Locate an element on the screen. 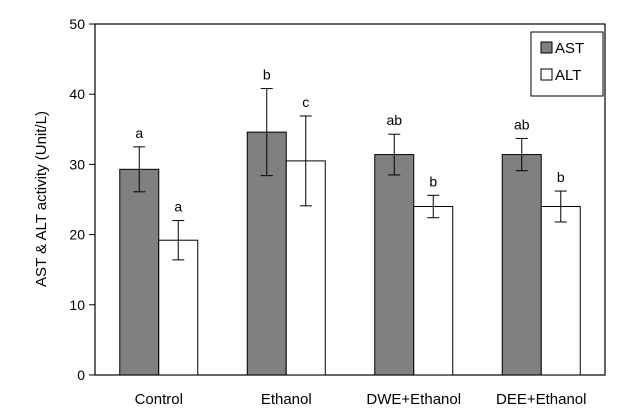 This screenshot has height=410, width=617. y-tick-label: 10 is located at coordinates (77, 305).